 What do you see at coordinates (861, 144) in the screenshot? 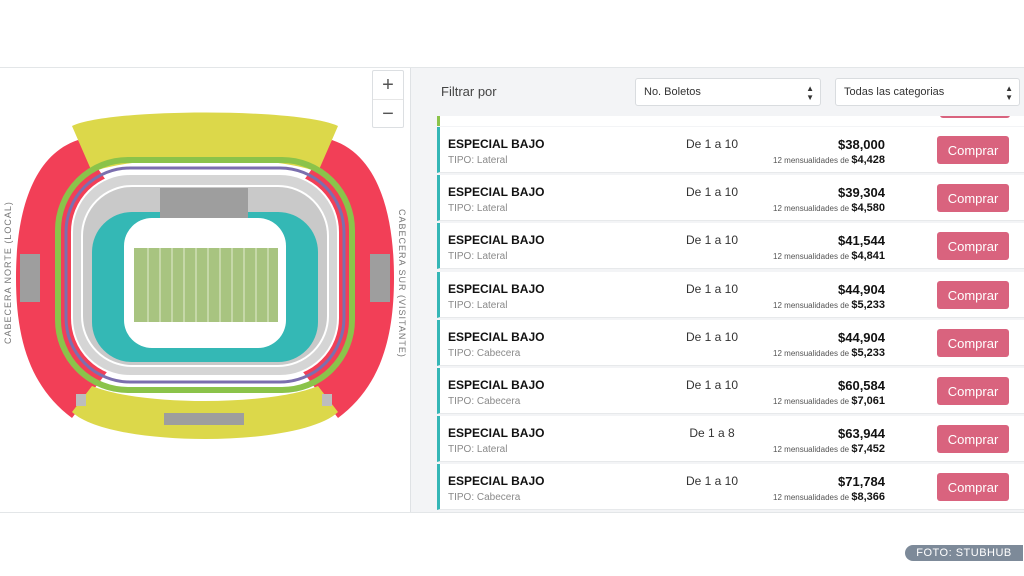
I see `listing-price: $38,000` at bounding box center [861, 144].